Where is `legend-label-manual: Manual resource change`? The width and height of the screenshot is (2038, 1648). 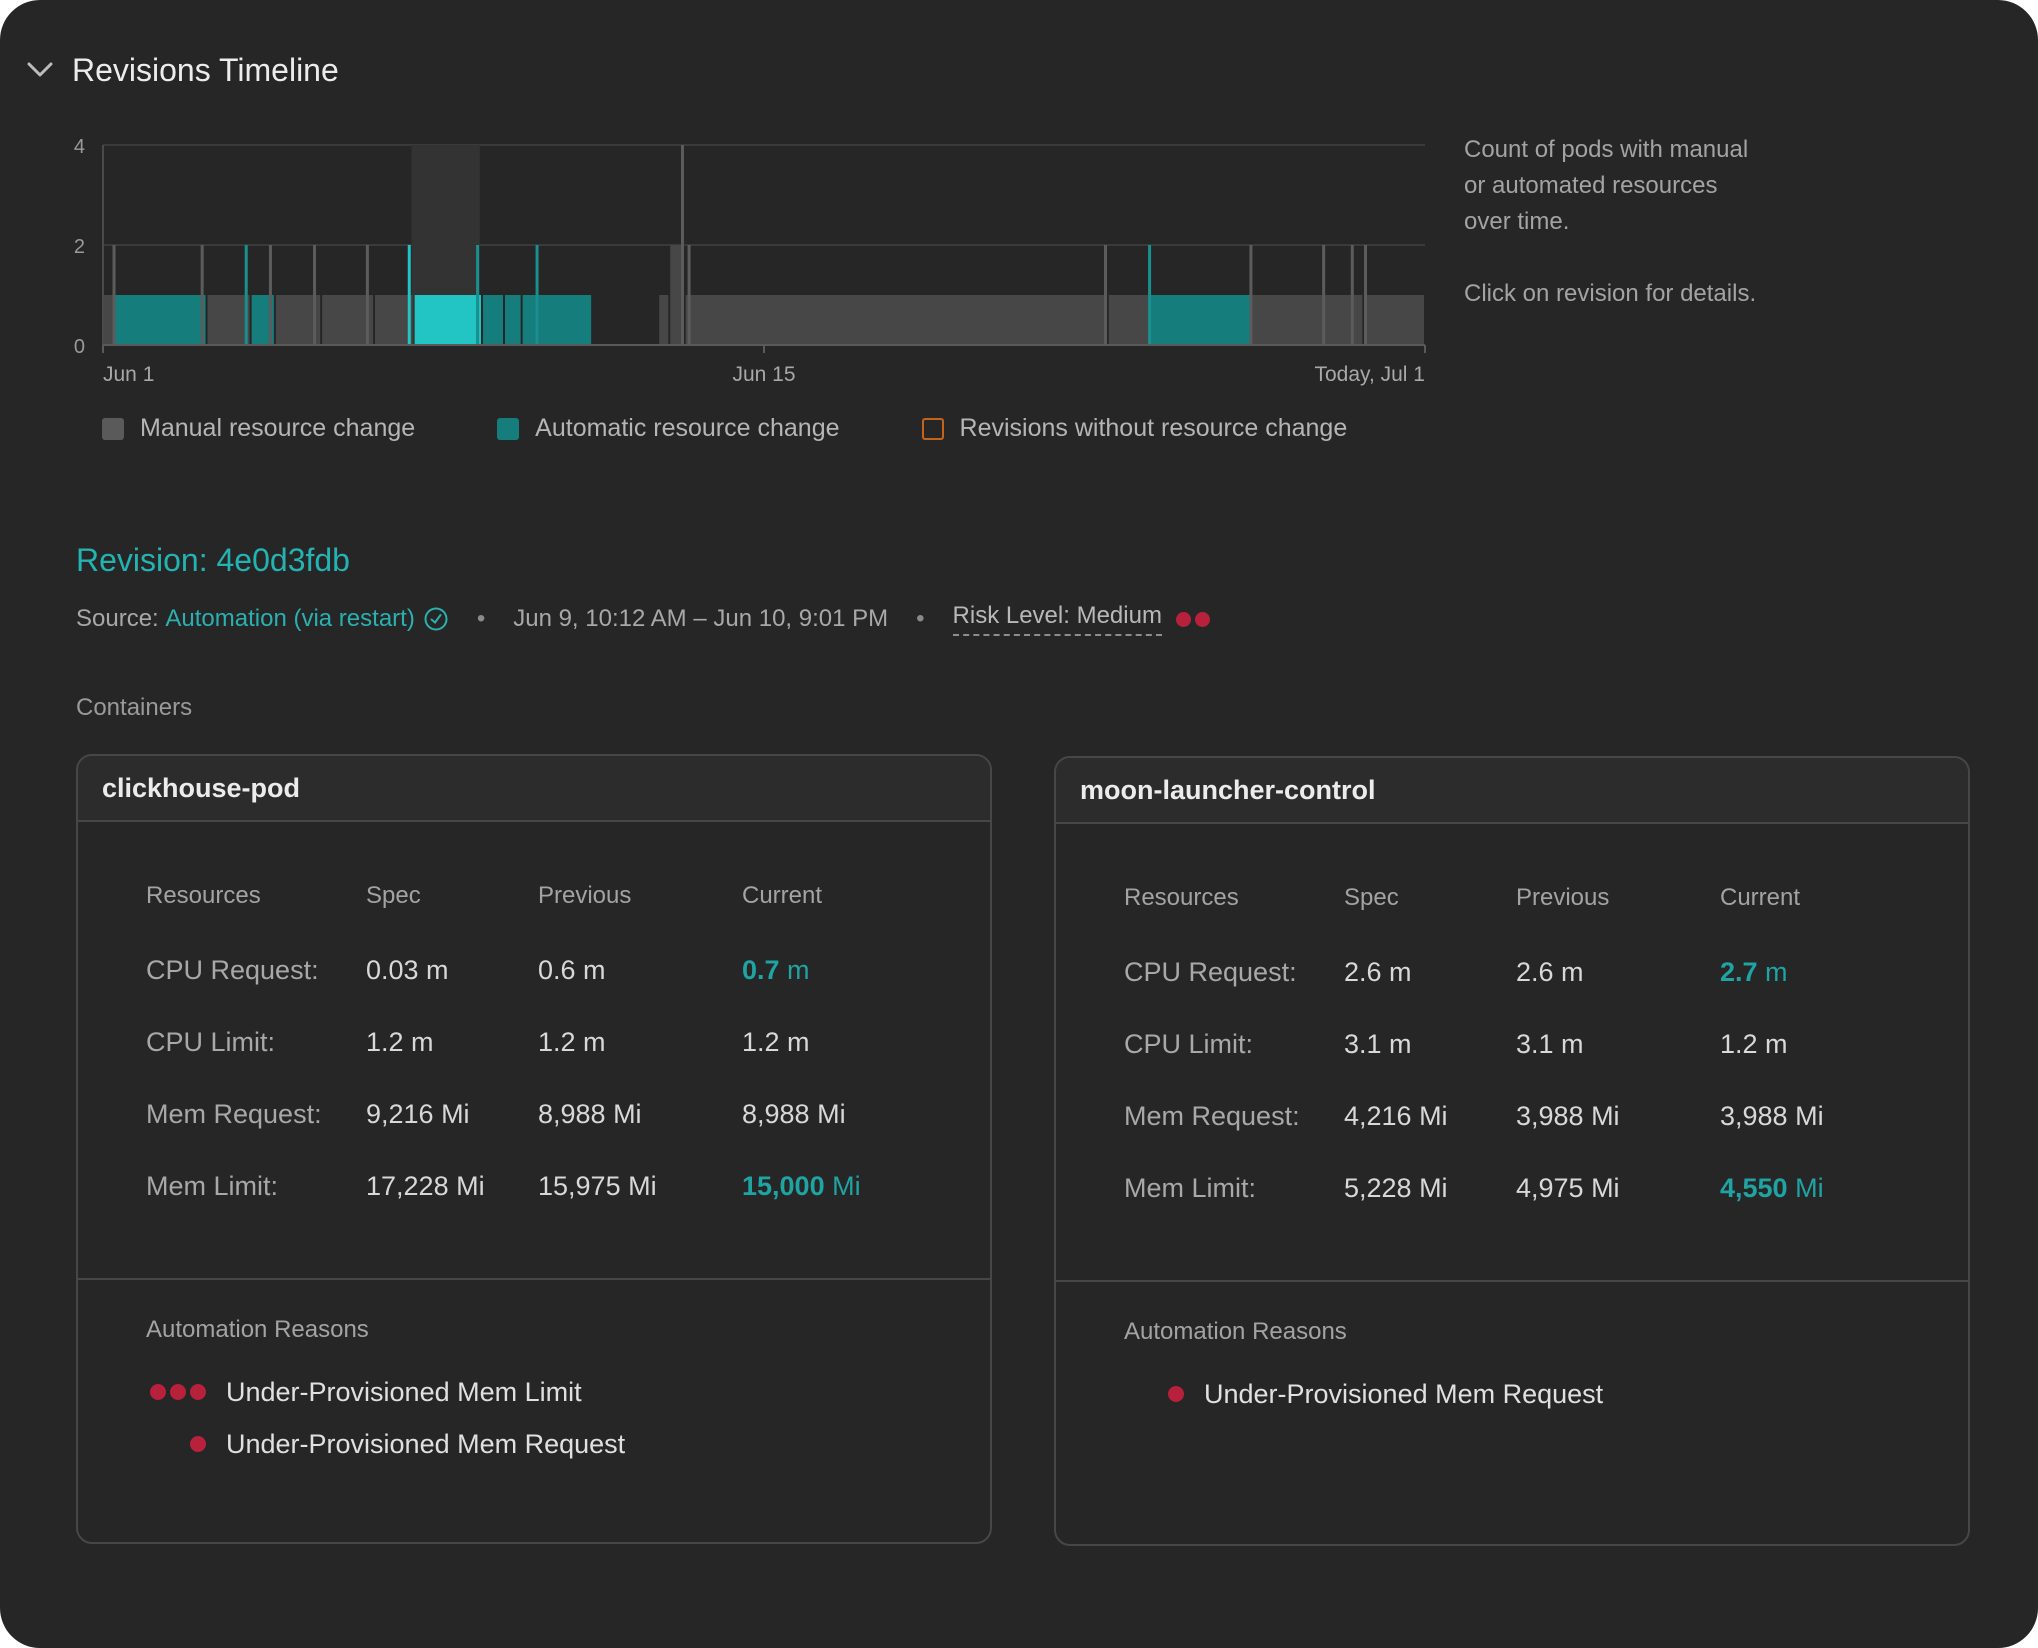
legend-label-manual: Manual resource change is located at coordinates (278, 428).